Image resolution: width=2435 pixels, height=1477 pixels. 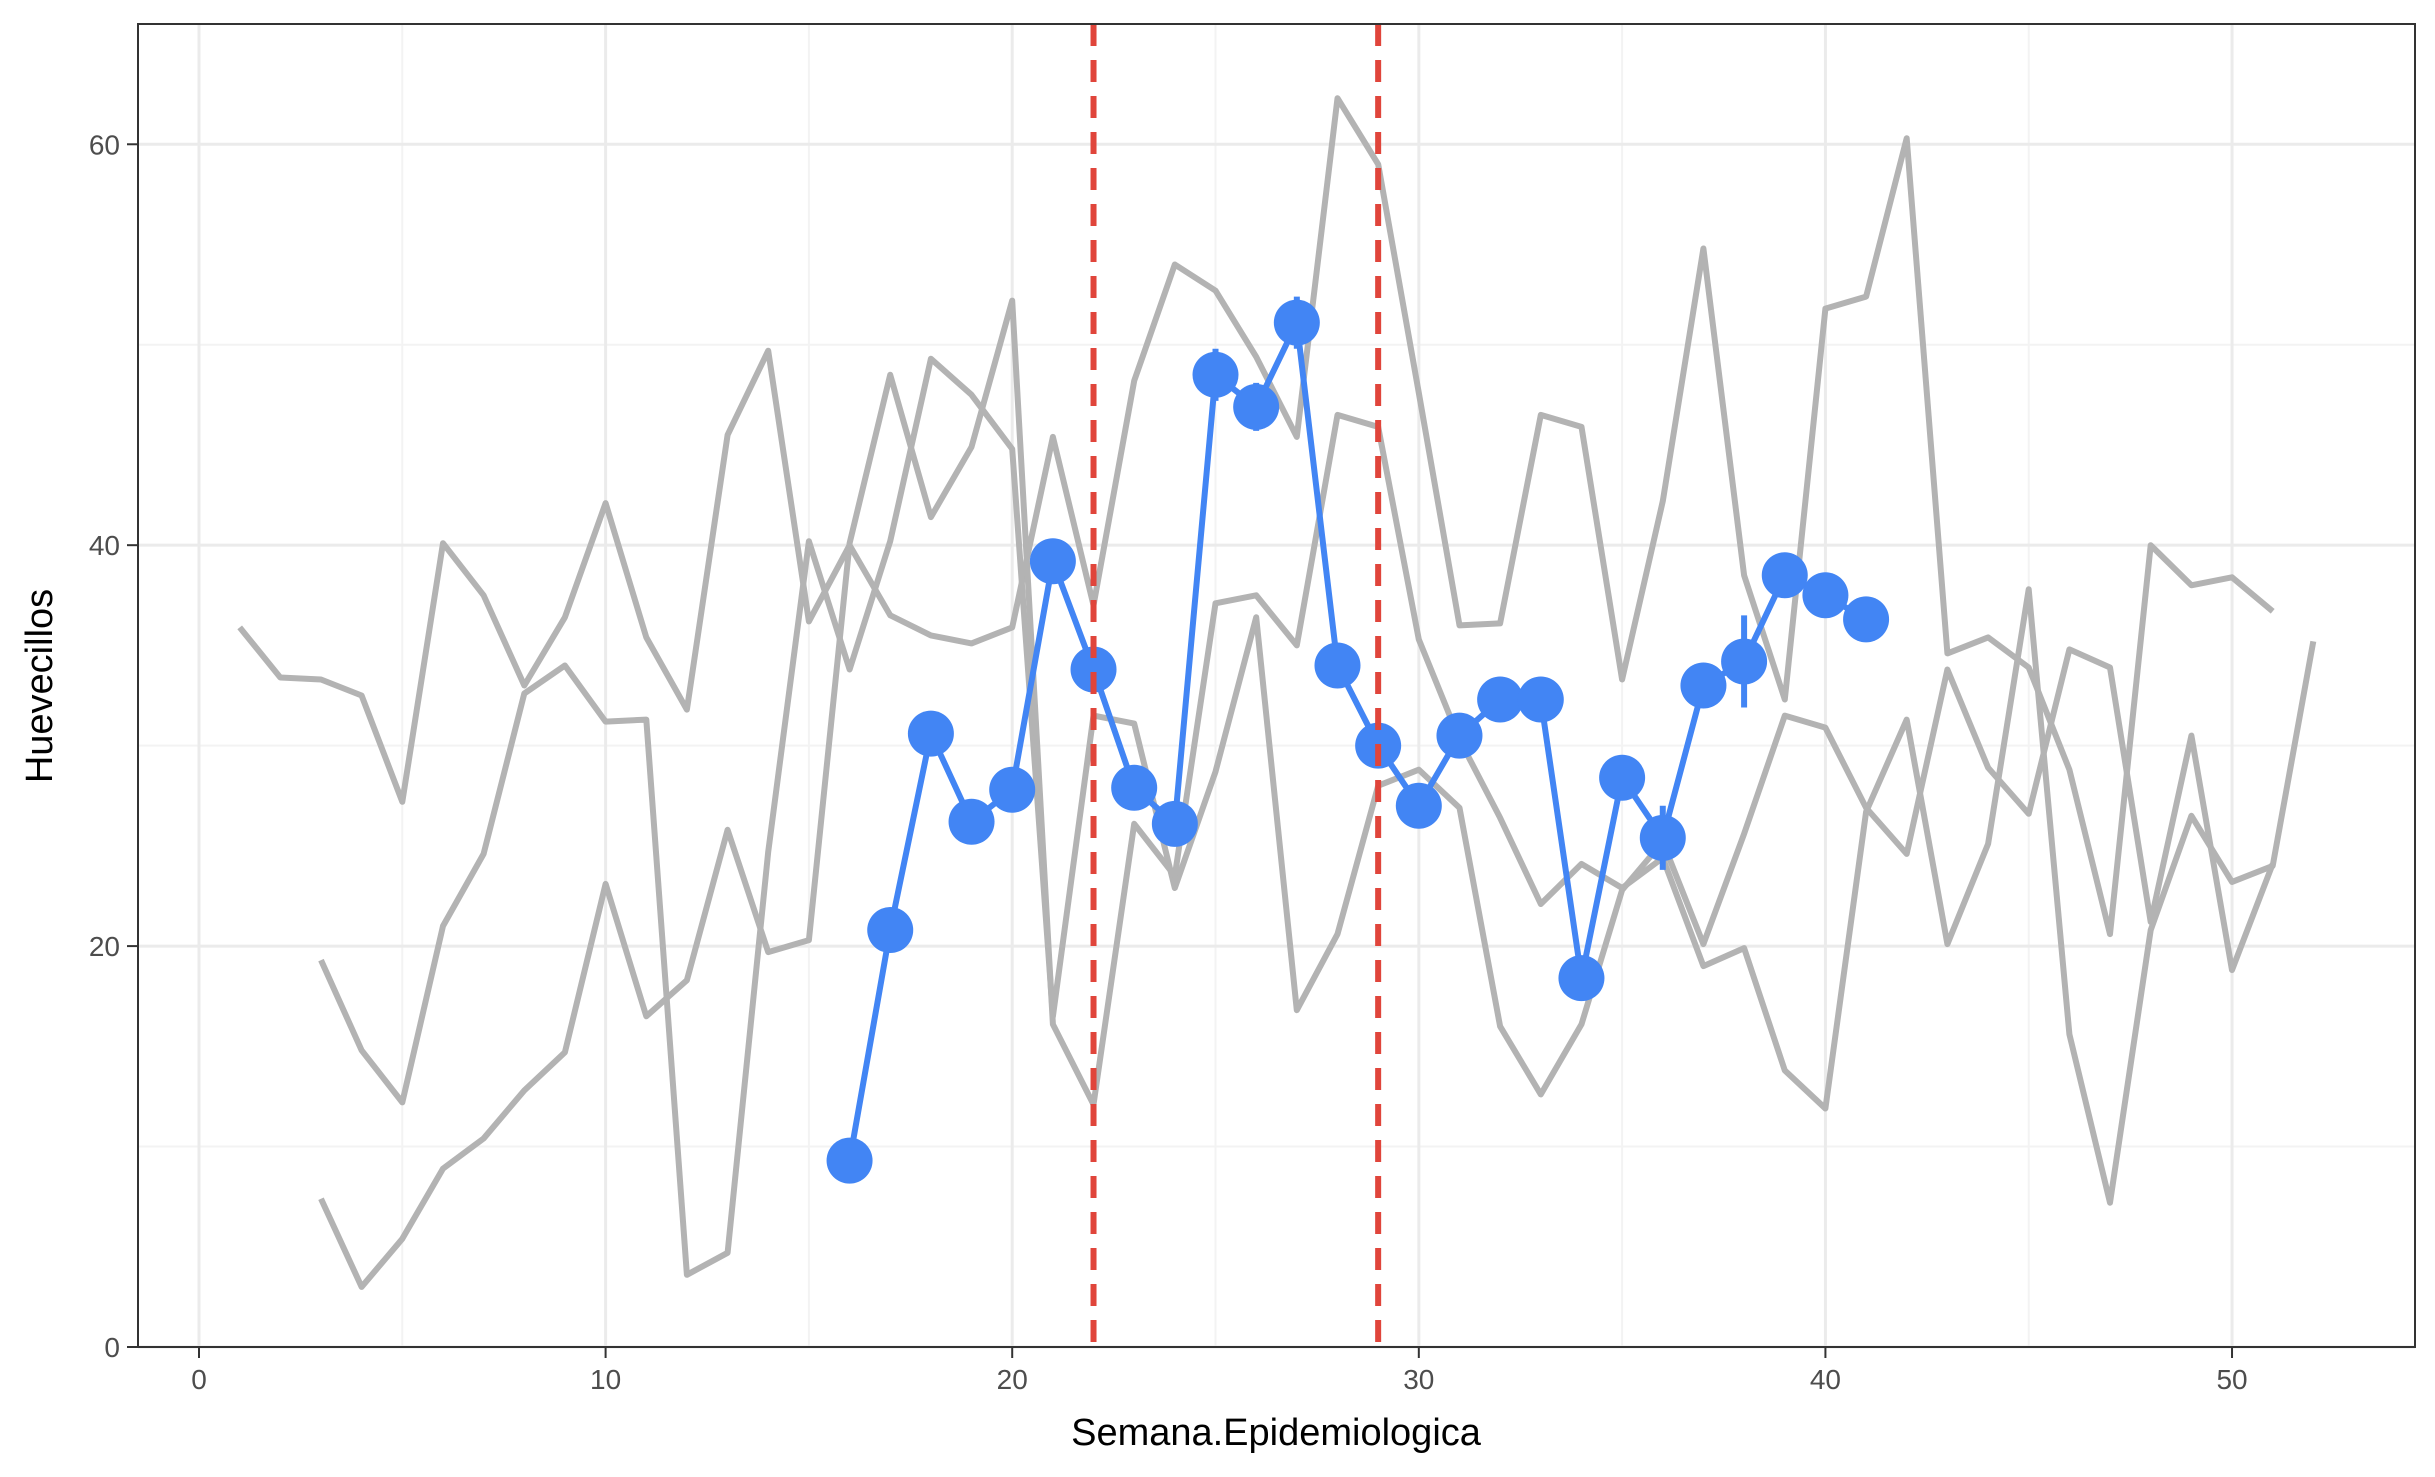 I want to click on y-tick-label: 20, so click(x=104, y=946).